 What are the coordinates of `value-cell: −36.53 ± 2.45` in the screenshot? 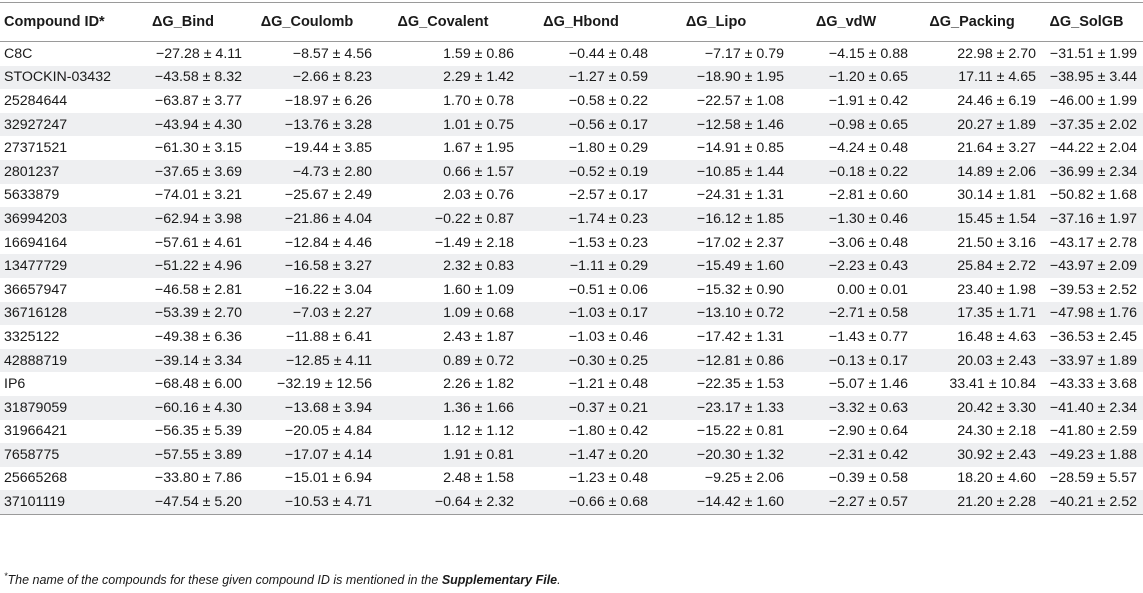 It's located at (1093, 336).